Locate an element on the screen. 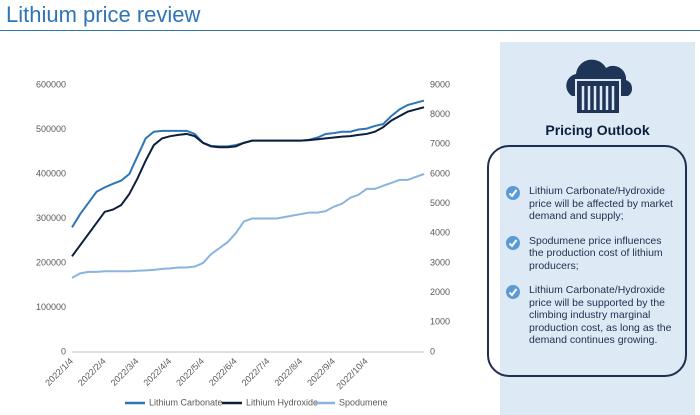 Image resolution: width=700 pixels, height=415 pixels. y2-tick-label: 7000 is located at coordinates (440, 144).